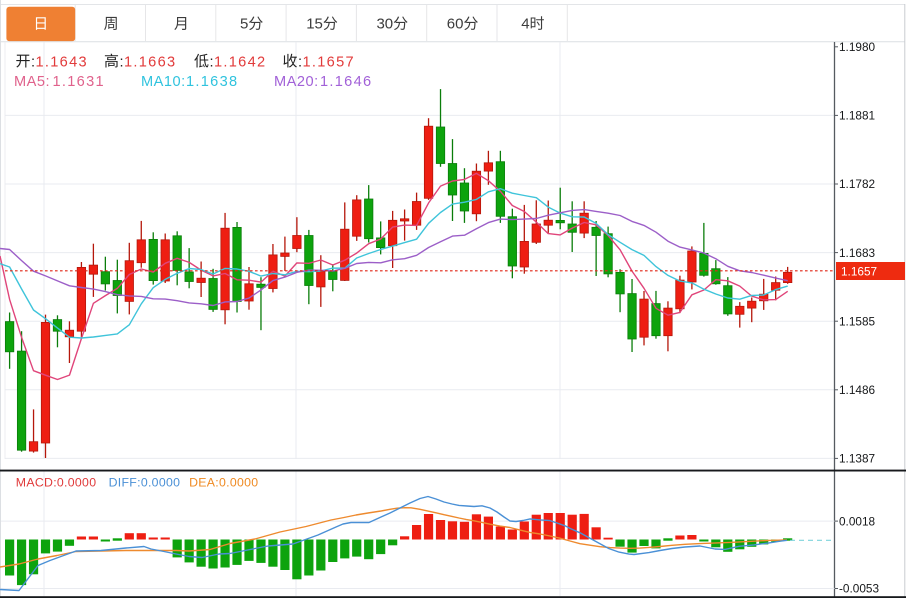 Image resolution: width=912 pixels, height=603 pixels. Describe the element at coordinates (857, 521) in the screenshot. I see `svg-text: 0.0018` at that location.